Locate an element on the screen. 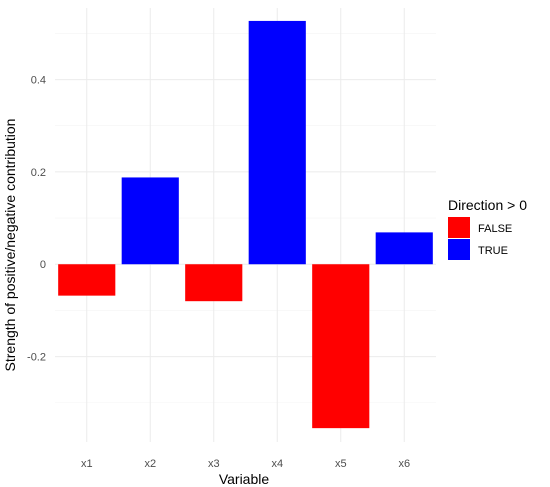  legend-title: Direction > 0 is located at coordinates (487, 205).